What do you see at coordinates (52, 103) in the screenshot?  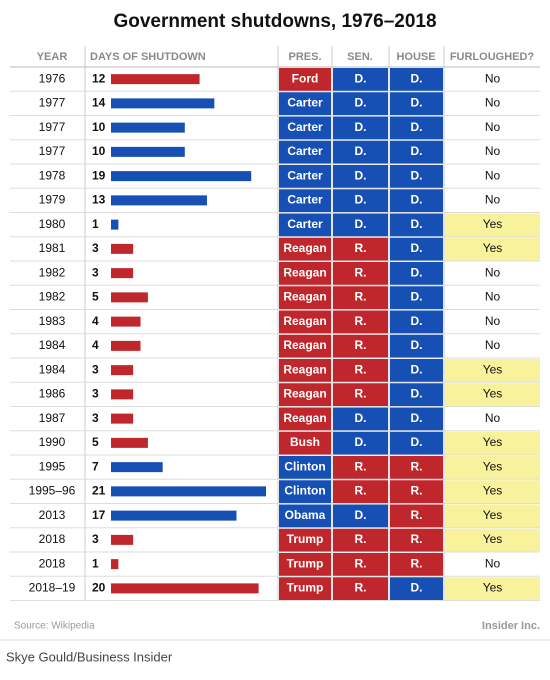 I see `year: 1977` at bounding box center [52, 103].